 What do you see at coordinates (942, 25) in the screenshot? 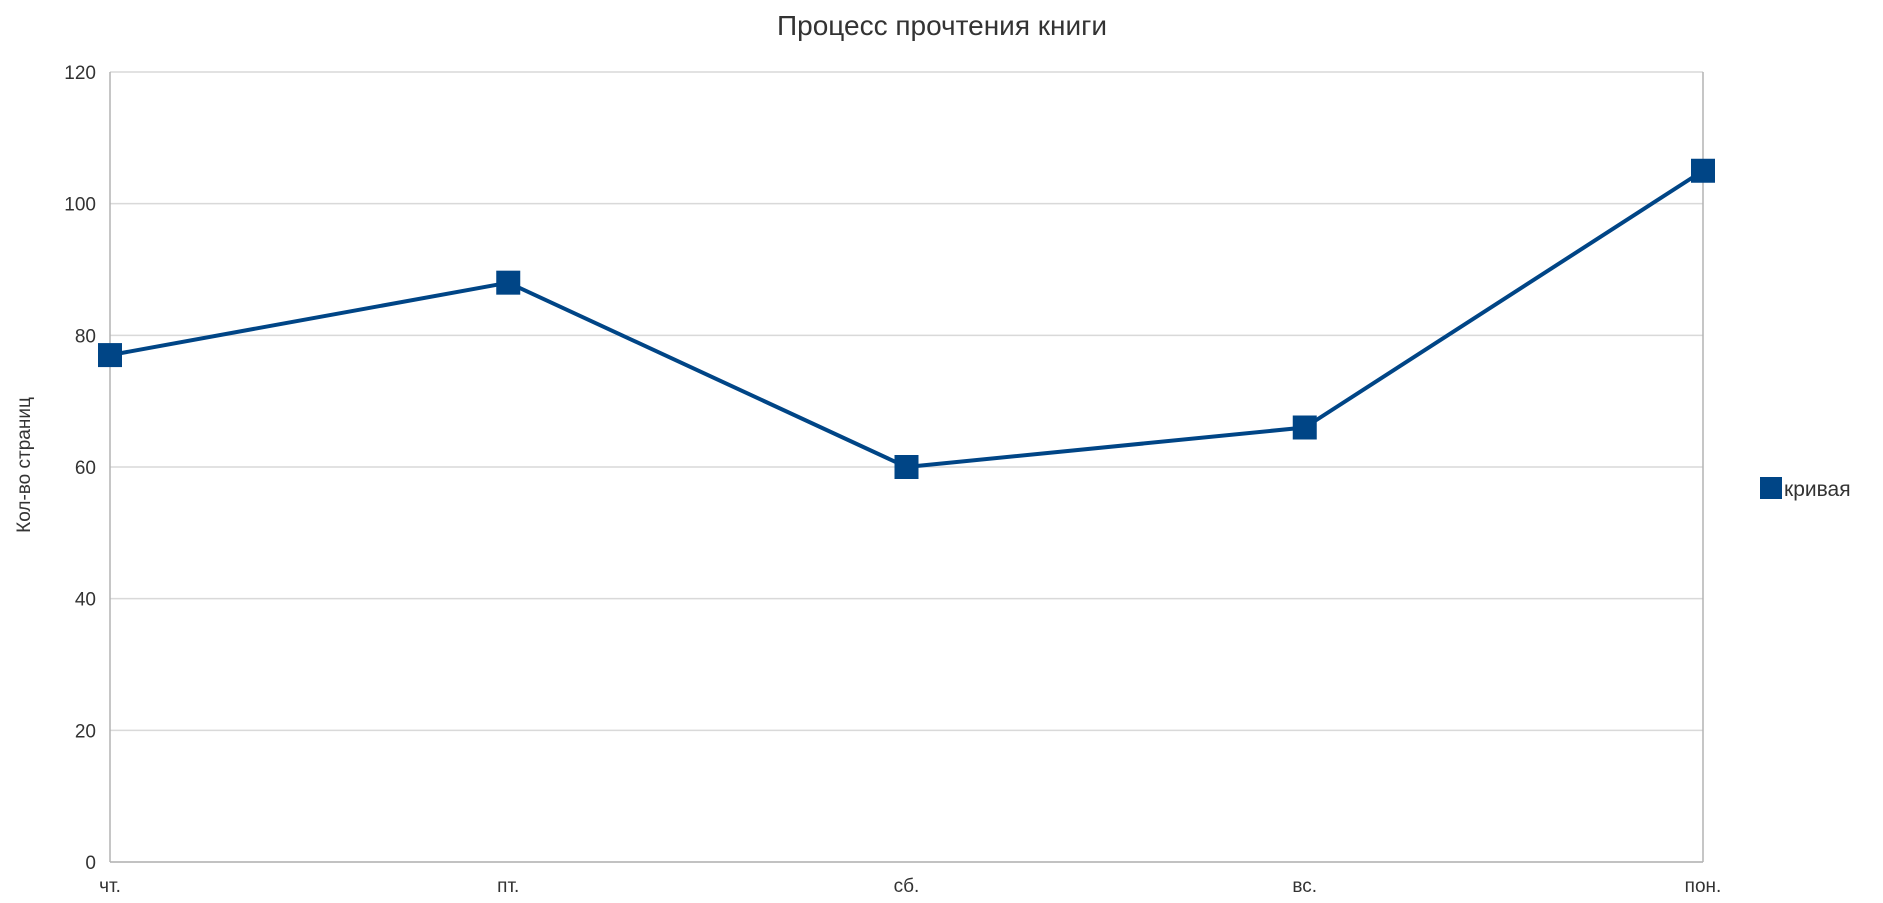
I see `chart-title: Процесс прочтения книги` at bounding box center [942, 25].